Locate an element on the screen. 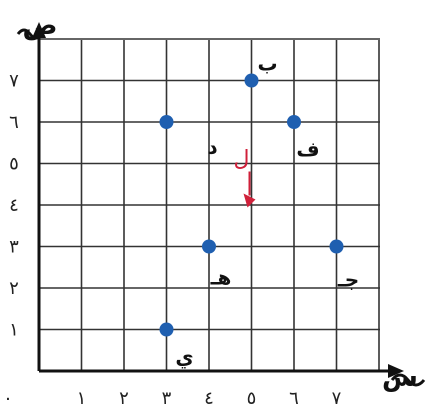  y-tick-label: ٥ is located at coordinates (14, 164).